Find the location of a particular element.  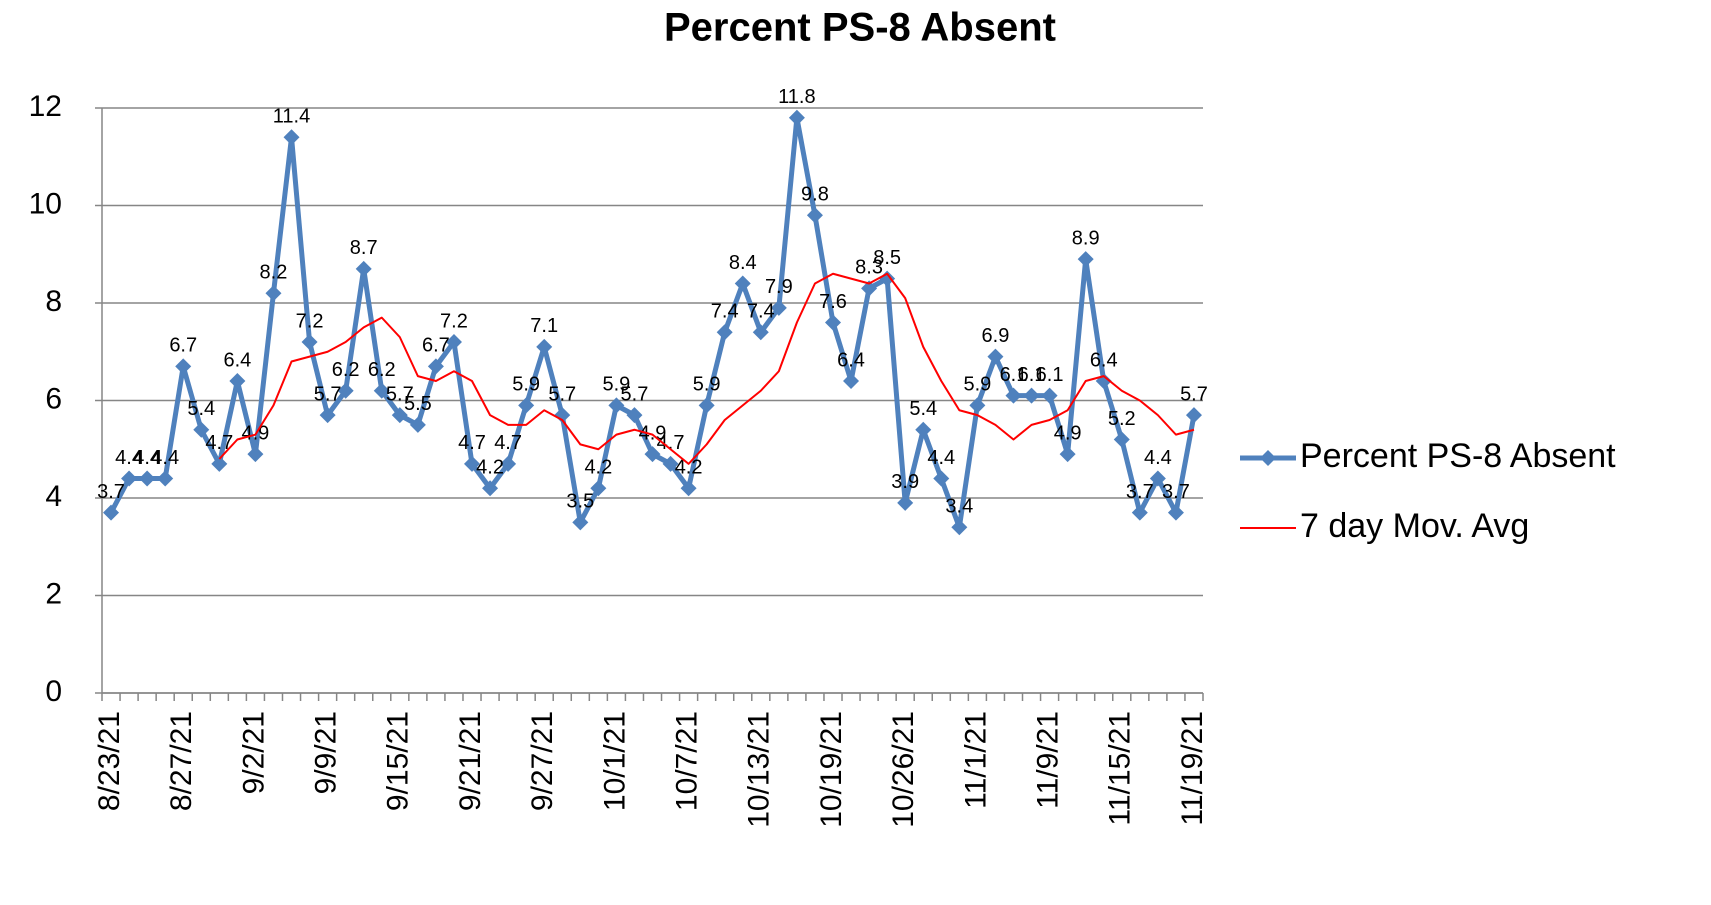

x-tick-label: 11/19/21 is located at coordinates (1192, 768).